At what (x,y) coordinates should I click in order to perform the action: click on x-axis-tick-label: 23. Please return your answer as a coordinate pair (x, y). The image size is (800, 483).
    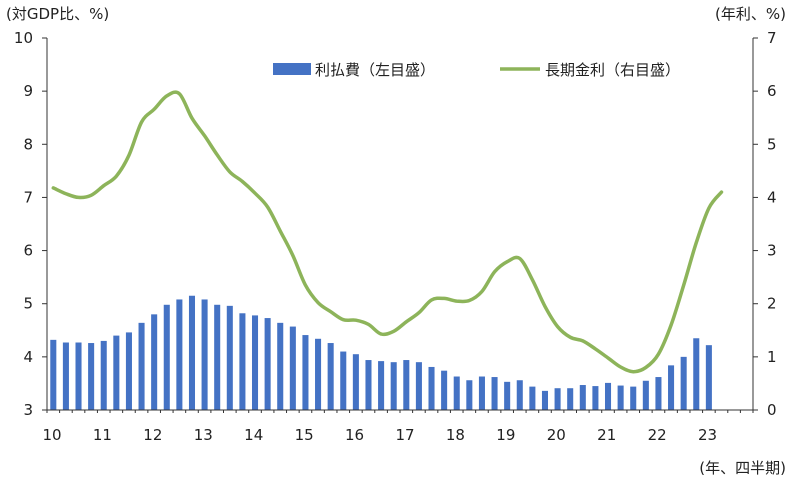
    Looking at the image, I should click on (707, 435).